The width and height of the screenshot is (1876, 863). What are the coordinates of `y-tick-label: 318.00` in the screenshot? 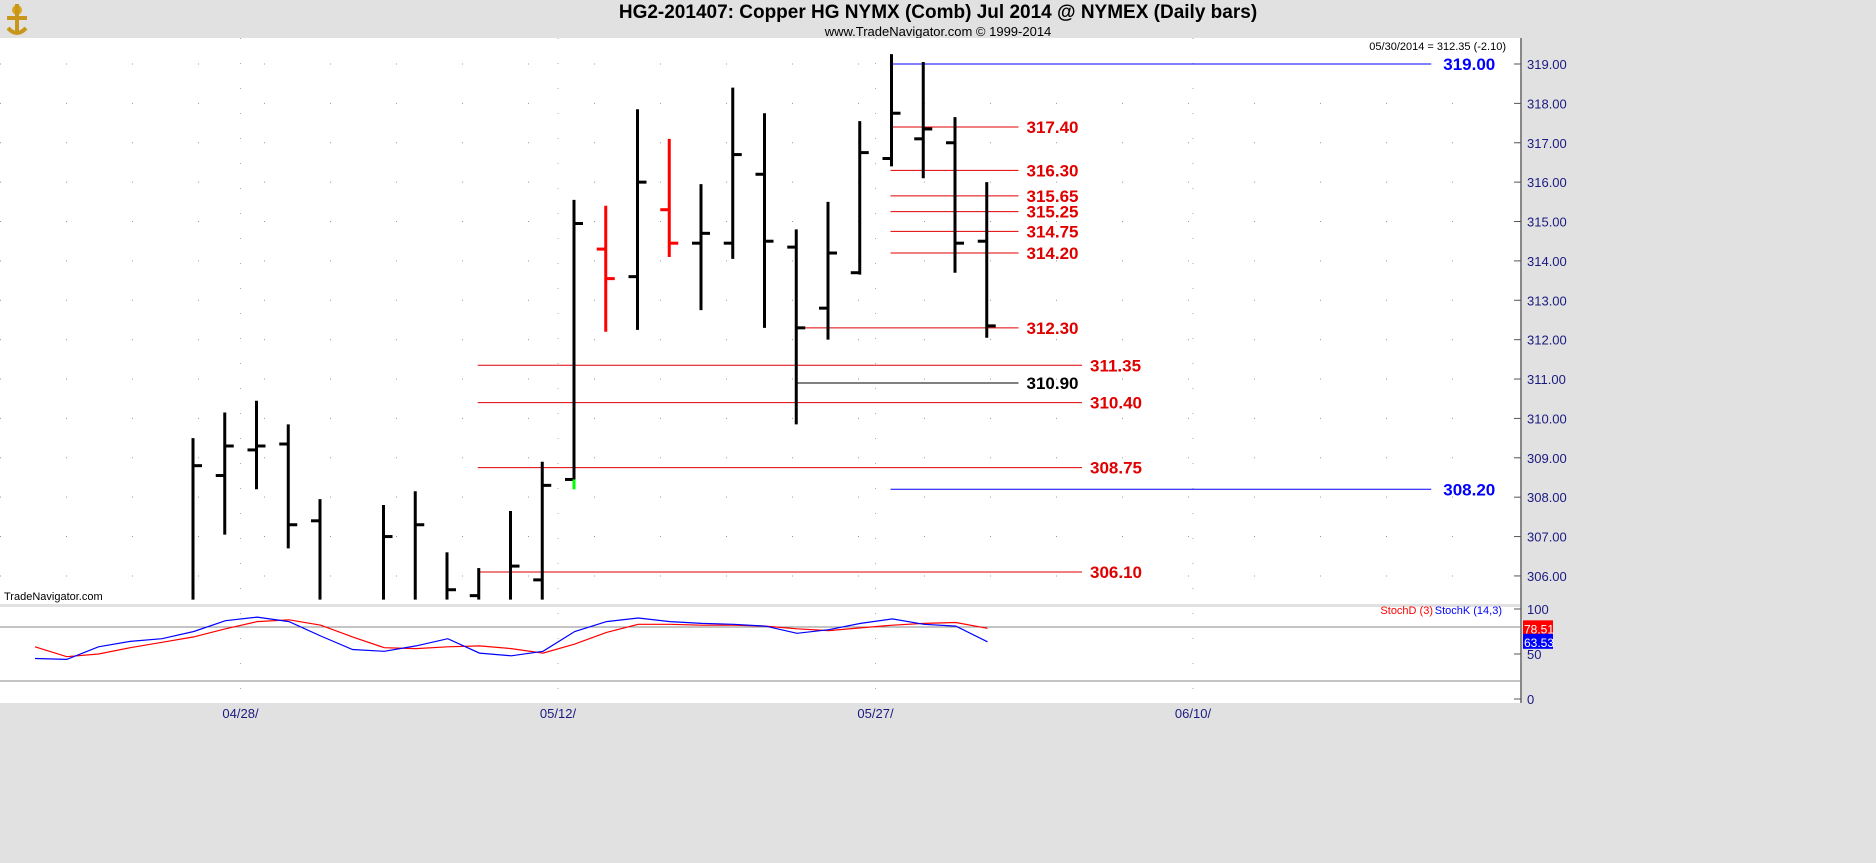 It's located at (1547, 103).